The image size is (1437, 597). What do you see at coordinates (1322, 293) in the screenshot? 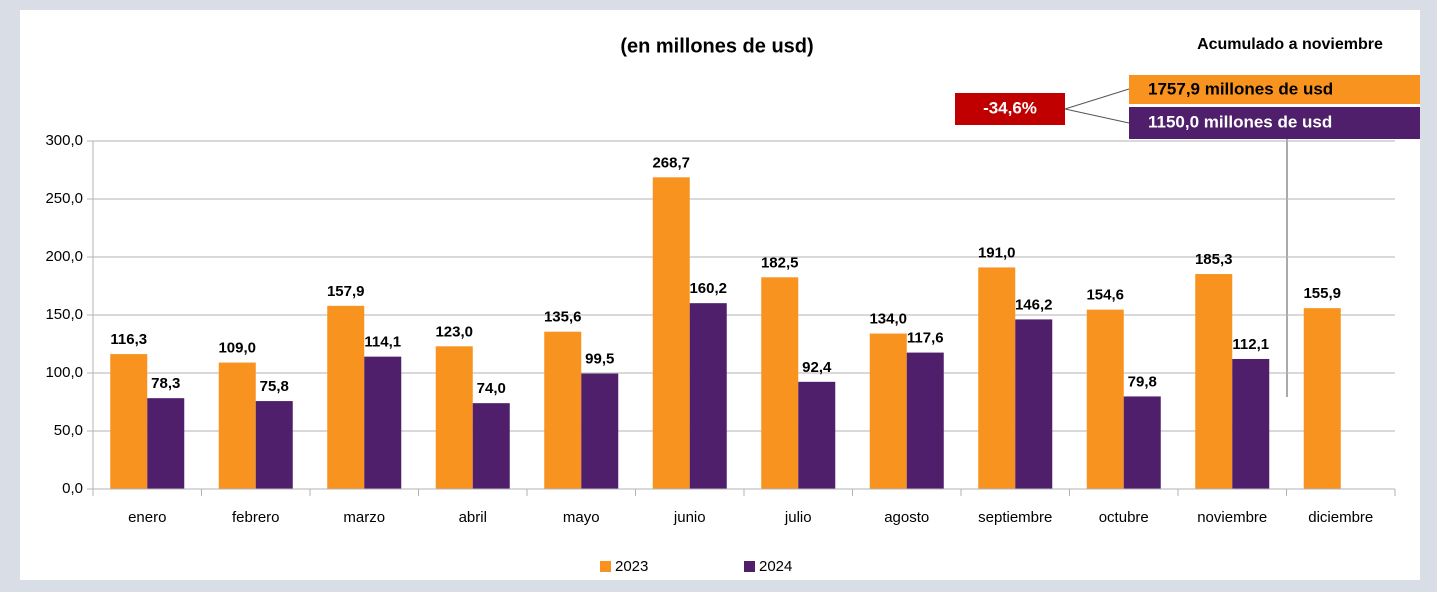
I see `value-label: 155,9` at bounding box center [1322, 293].